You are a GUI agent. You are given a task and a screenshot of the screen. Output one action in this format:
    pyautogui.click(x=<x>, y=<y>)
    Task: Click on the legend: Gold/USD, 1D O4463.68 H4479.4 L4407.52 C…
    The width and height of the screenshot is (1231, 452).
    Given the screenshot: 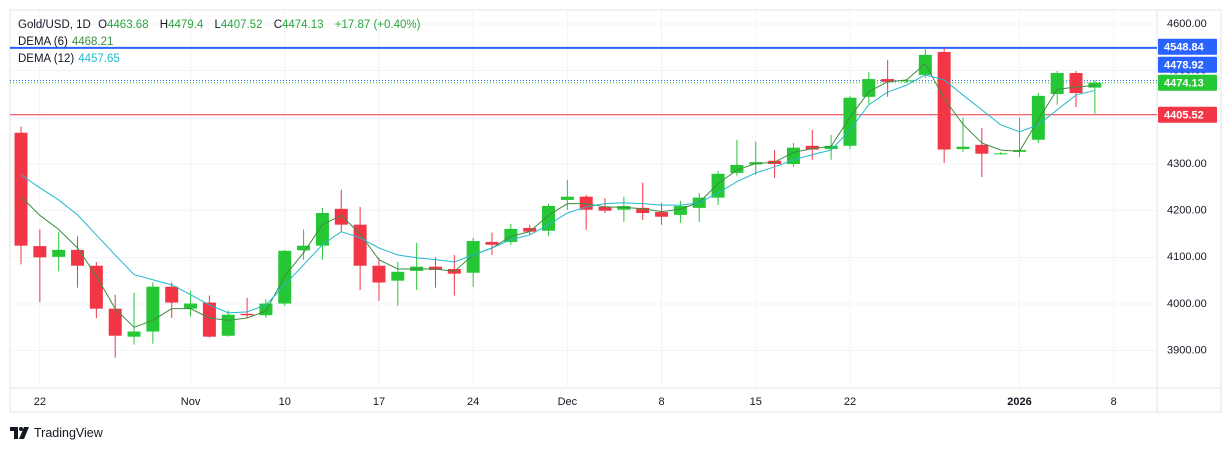 What is the action you would take?
    pyautogui.click(x=221, y=42)
    